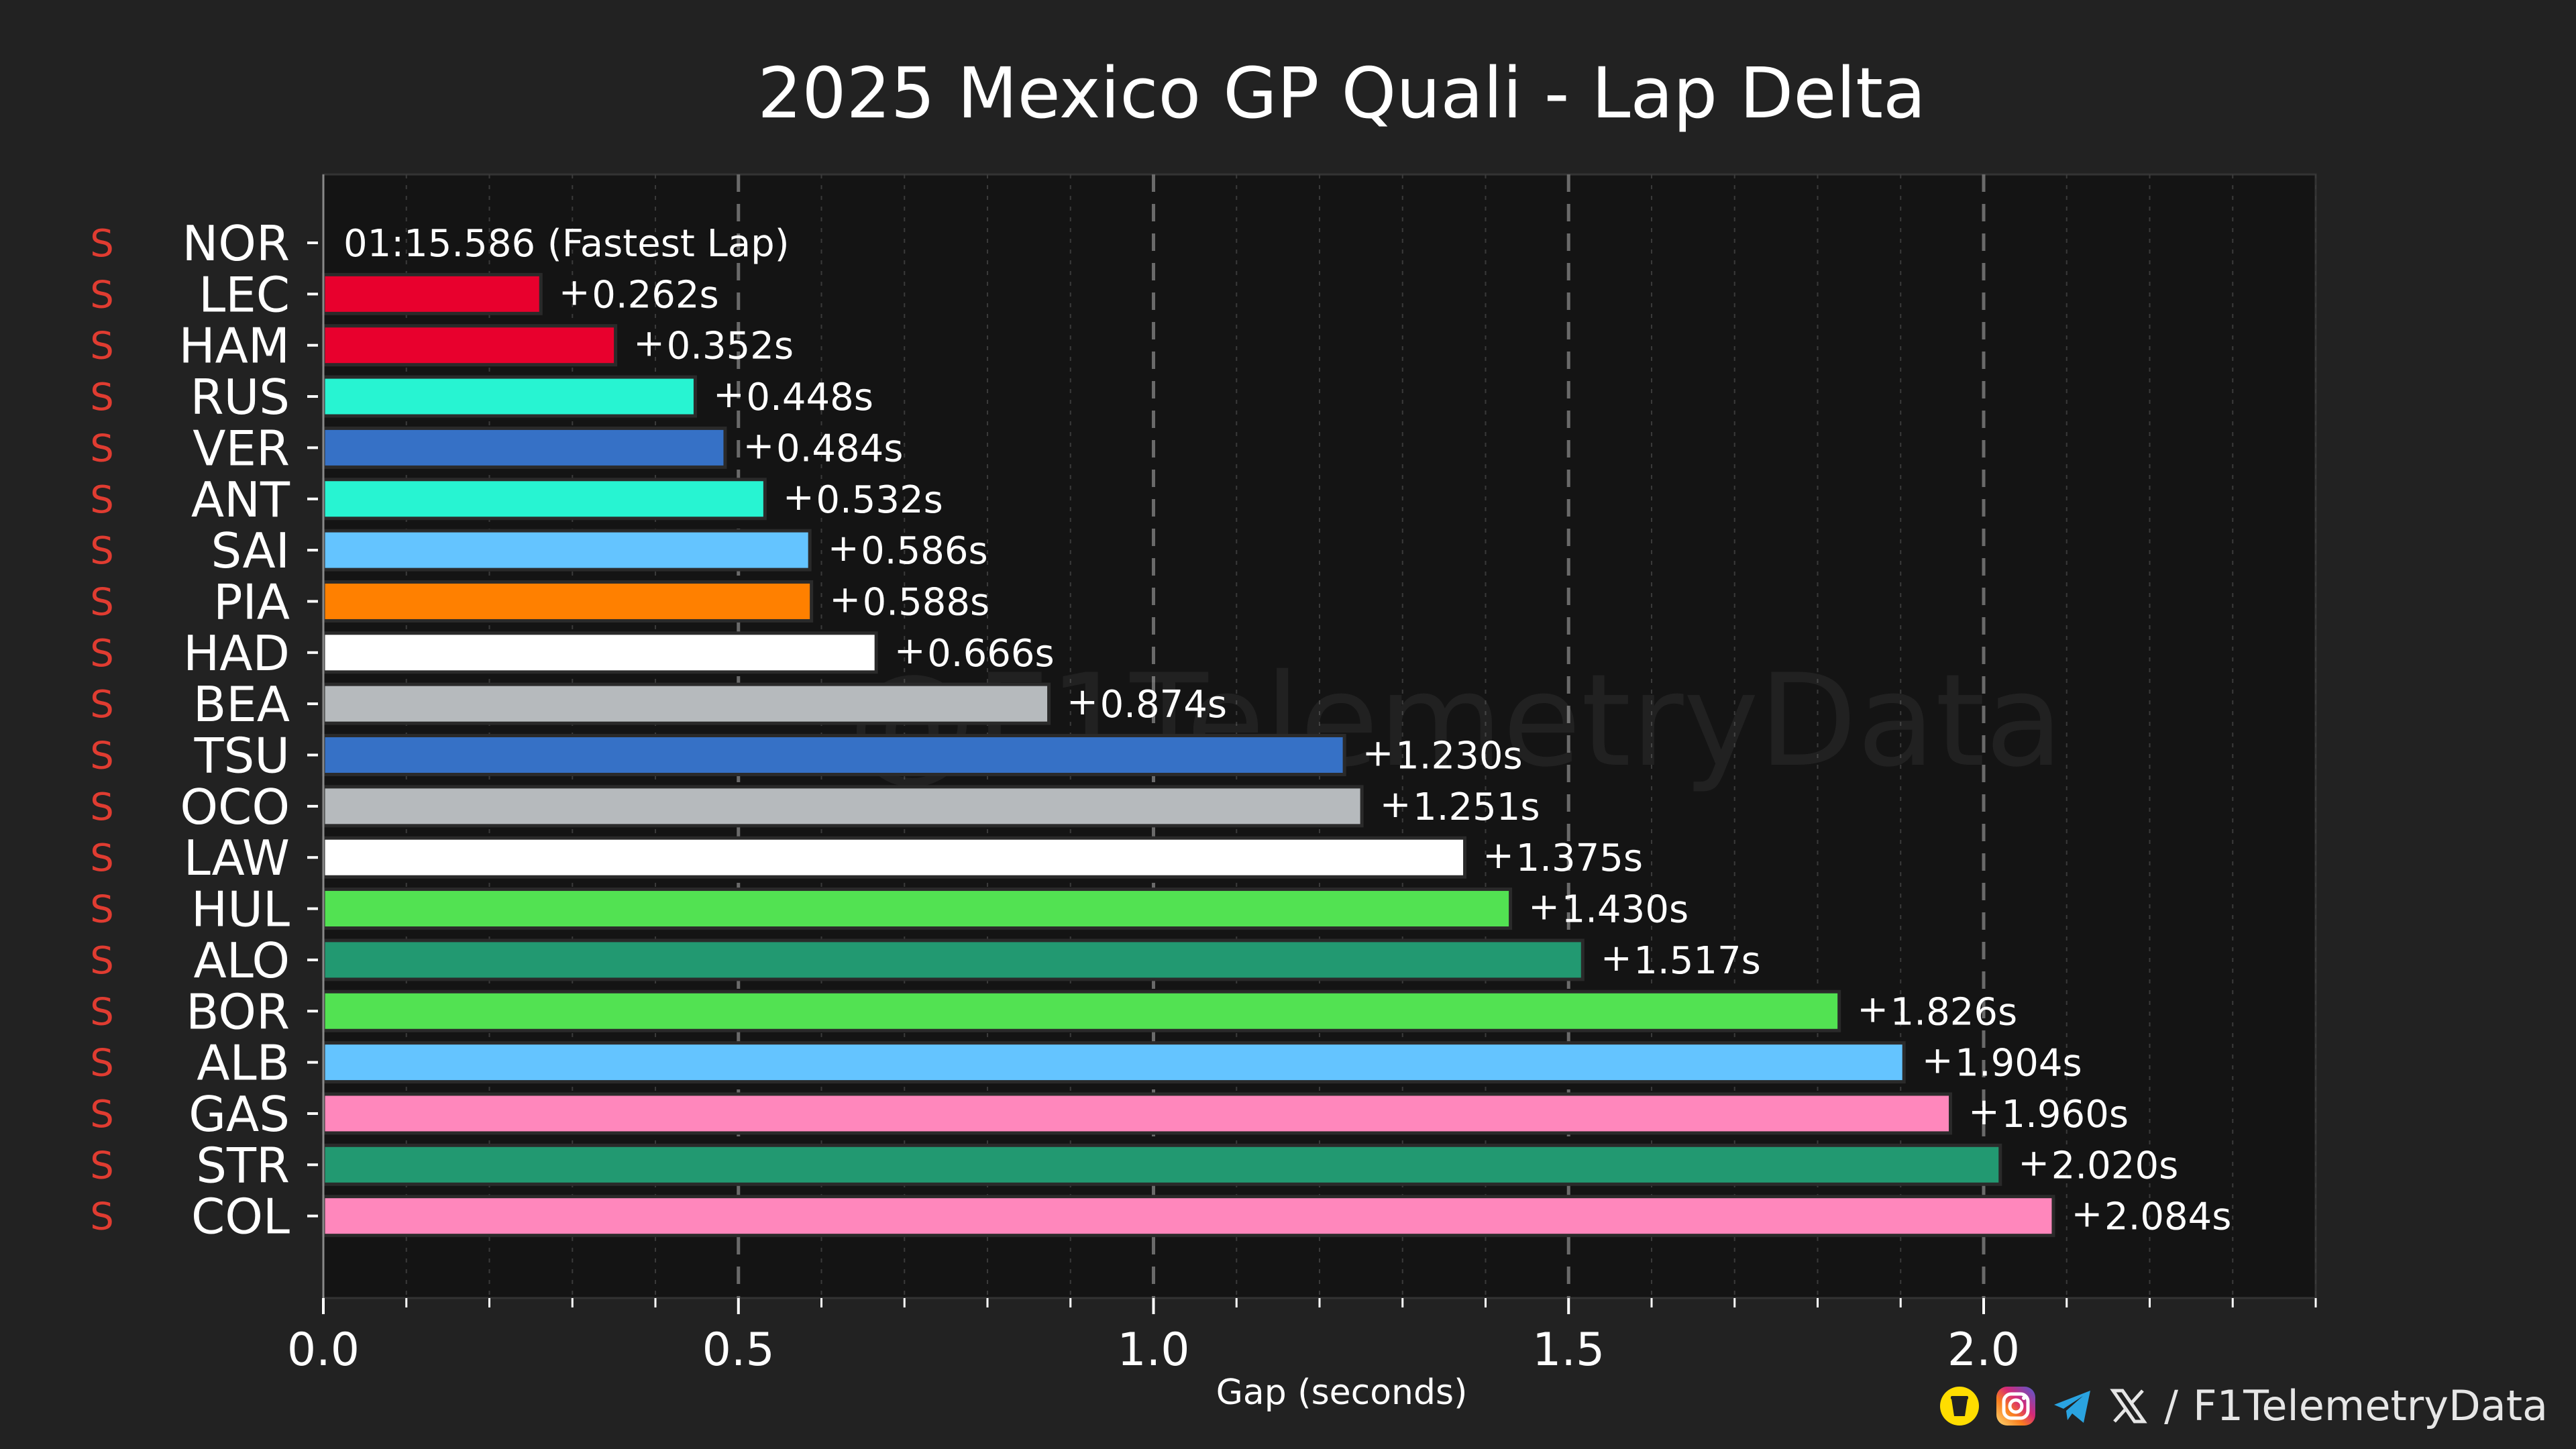 The image size is (2576, 1449). Describe the element at coordinates (1580, 858) in the screenshot. I see `delta-label: 1.375s` at that location.